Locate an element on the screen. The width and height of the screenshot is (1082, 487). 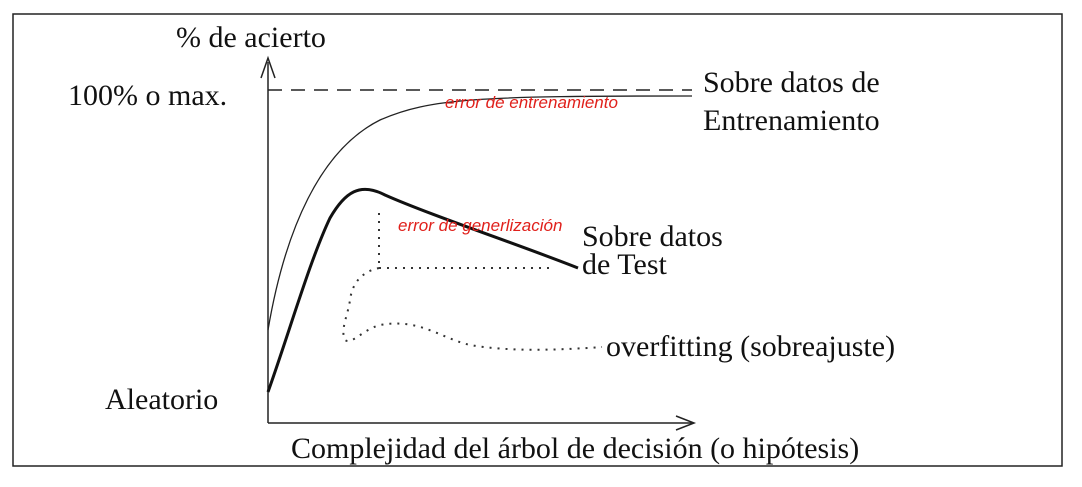
y-min-label: Aleatorio is located at coordinates (161, 399).